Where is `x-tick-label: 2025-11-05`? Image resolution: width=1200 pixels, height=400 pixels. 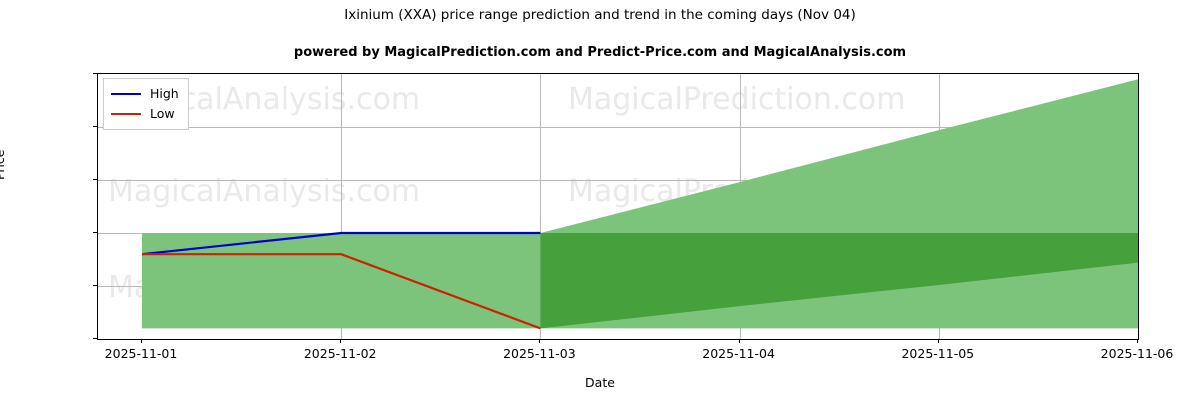 x-tick-label: 2025-11-05 is located at coordinates (938, 353).